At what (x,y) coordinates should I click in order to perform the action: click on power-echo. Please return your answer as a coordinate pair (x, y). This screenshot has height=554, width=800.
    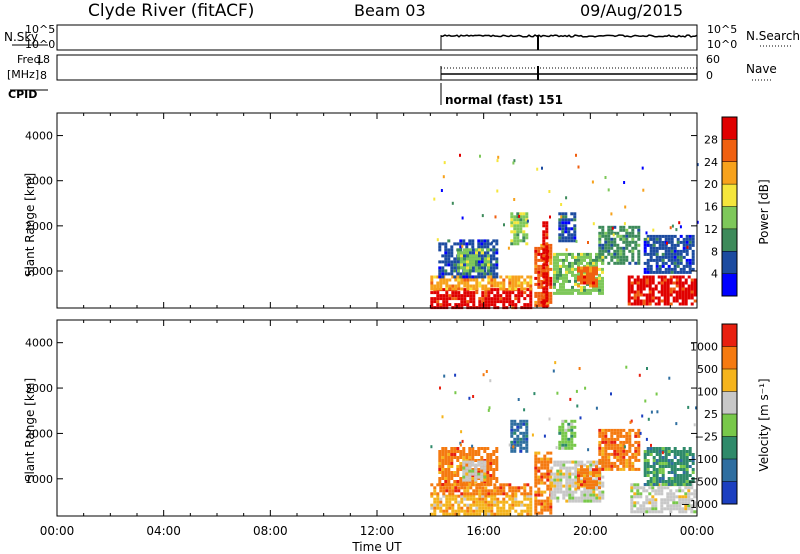
    Looking at the image, I should click on (625, 207).